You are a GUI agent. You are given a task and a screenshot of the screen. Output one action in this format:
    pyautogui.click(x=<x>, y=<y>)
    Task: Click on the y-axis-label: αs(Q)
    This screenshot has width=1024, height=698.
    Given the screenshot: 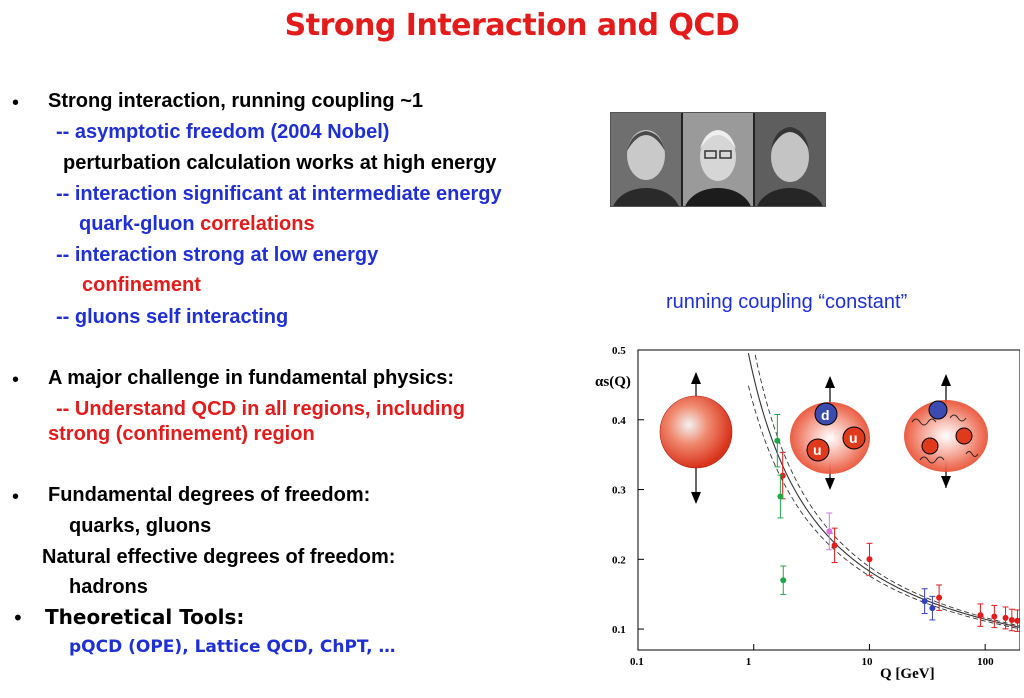 What is the action you would take?
    pyautogui.click(x=613, y=382)
    